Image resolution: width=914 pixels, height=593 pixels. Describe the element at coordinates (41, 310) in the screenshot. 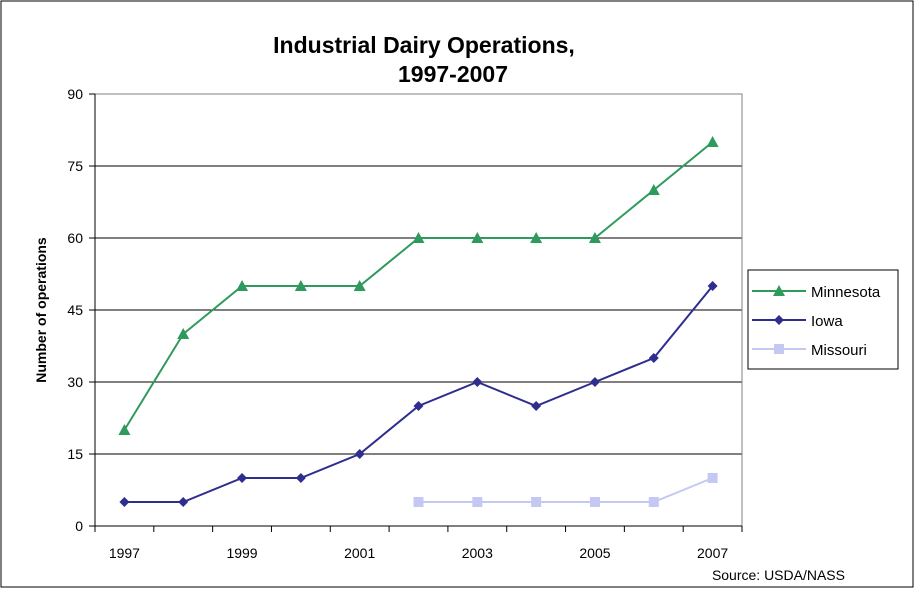

I see `y-axis-label: Number of operations` at that location.